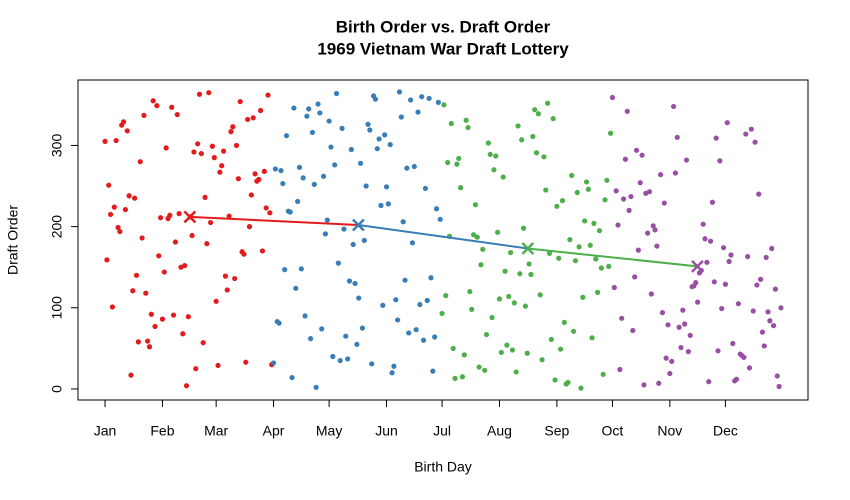 The width and height of the screenshot is (850, 500). I want to click on x-axis-label: Birth Day, so click(443, 467).